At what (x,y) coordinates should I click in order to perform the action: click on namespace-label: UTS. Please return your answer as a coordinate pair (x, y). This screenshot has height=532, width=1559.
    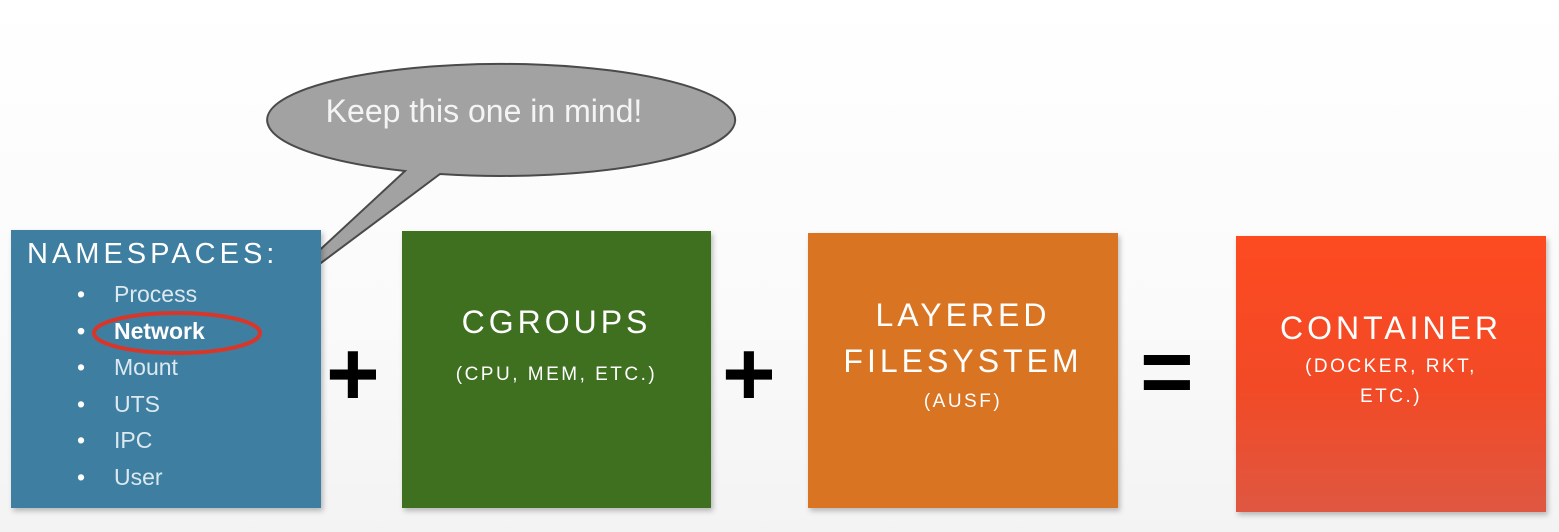
    Looking at the image, I should click on (137, 403).